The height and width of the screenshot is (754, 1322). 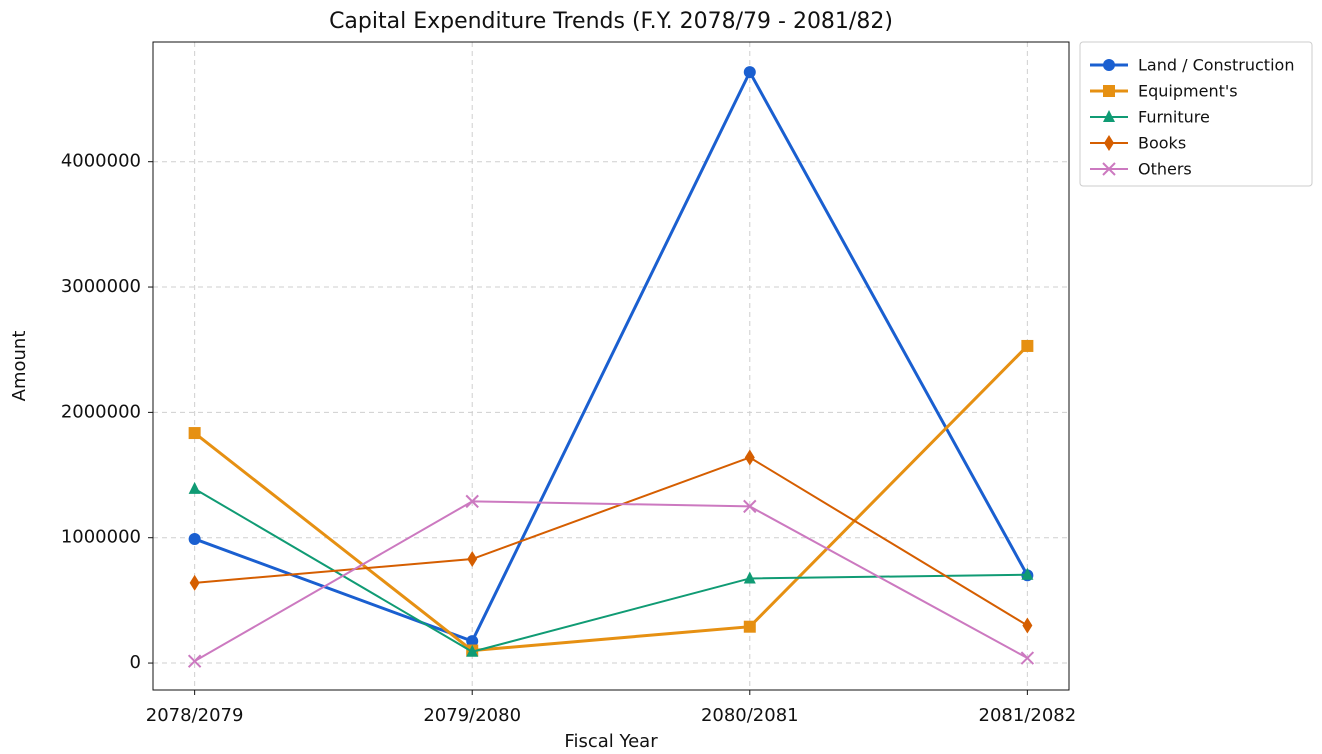 I want to click on legend-label: Others, so click(x=1165, y=169).